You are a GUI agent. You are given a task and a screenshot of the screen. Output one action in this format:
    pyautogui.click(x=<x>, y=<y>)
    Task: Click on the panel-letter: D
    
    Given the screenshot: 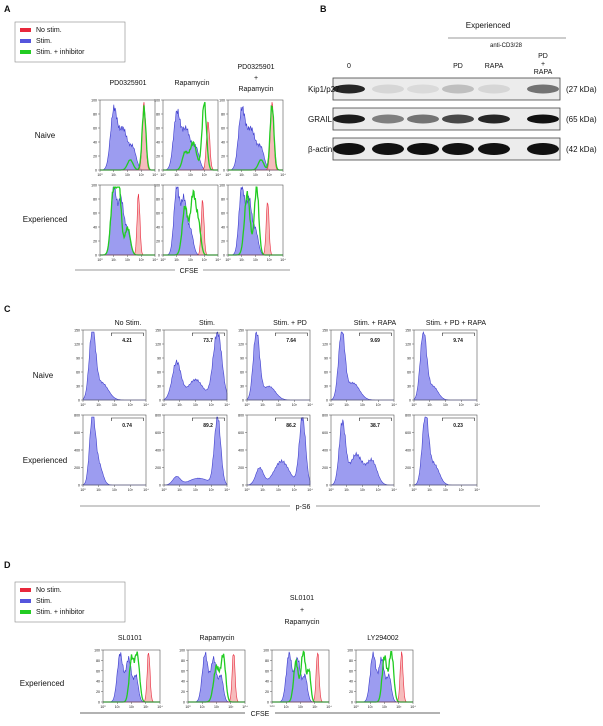 What is the action you would take?
    pyautogui.click(x=7, y=565)
    